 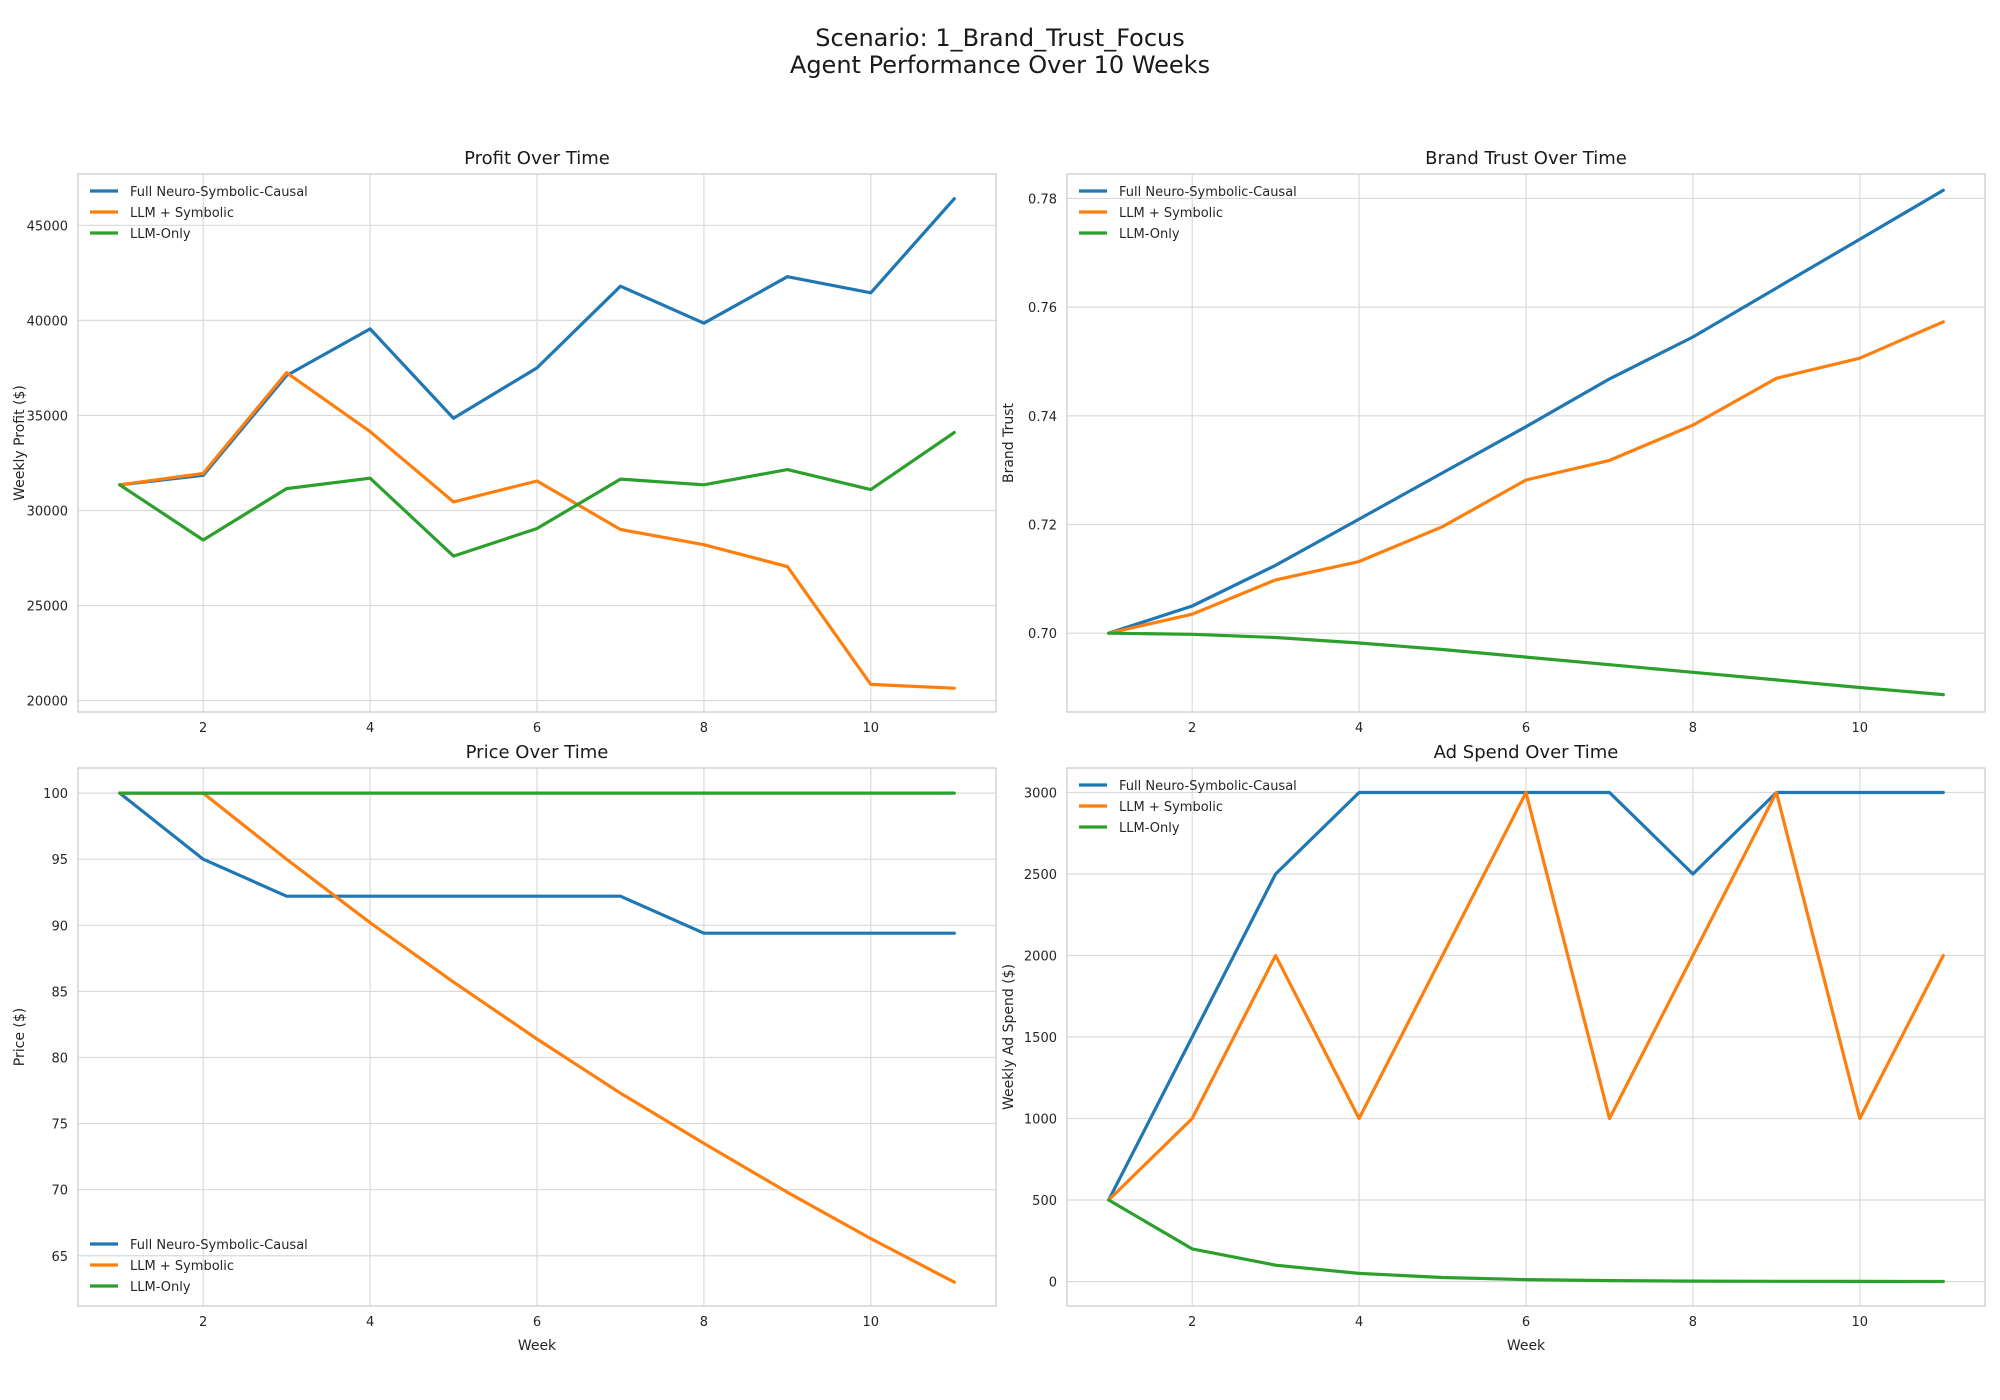 What do you see at coordinates (59, 1191) in the screenshot?
I see `y-tick-label: 70` at bounding box center [59, 1191].